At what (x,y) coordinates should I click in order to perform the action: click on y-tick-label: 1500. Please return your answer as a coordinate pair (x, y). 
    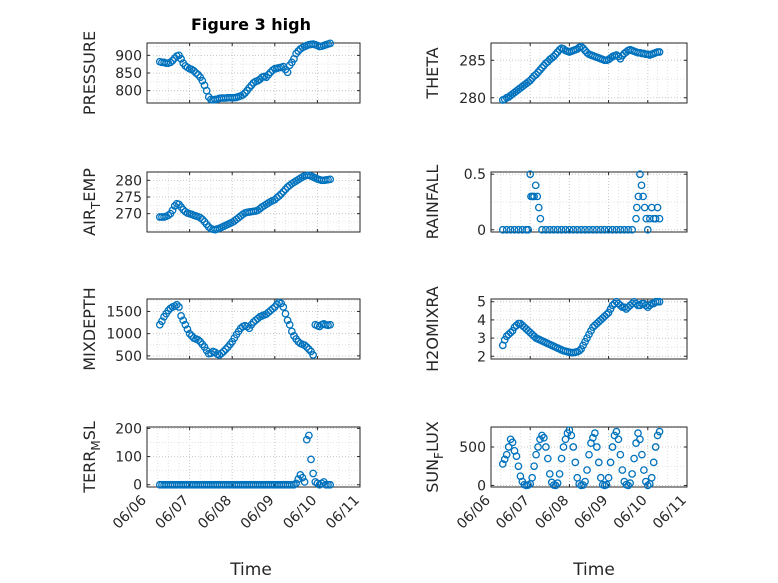
    Looking at the image, I should click on (124, 312).